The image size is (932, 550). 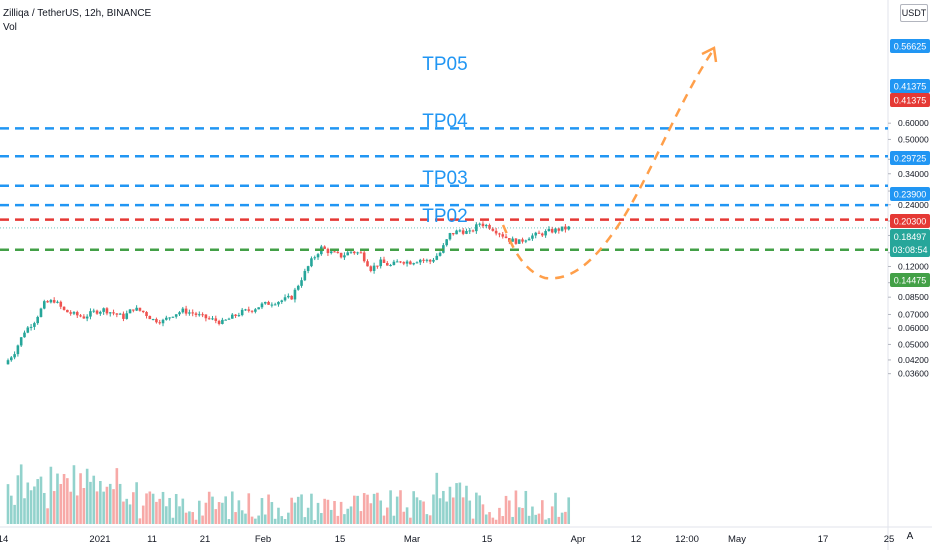 I want to click on currency-unit-button: USDT, so click(x=914, y=13).